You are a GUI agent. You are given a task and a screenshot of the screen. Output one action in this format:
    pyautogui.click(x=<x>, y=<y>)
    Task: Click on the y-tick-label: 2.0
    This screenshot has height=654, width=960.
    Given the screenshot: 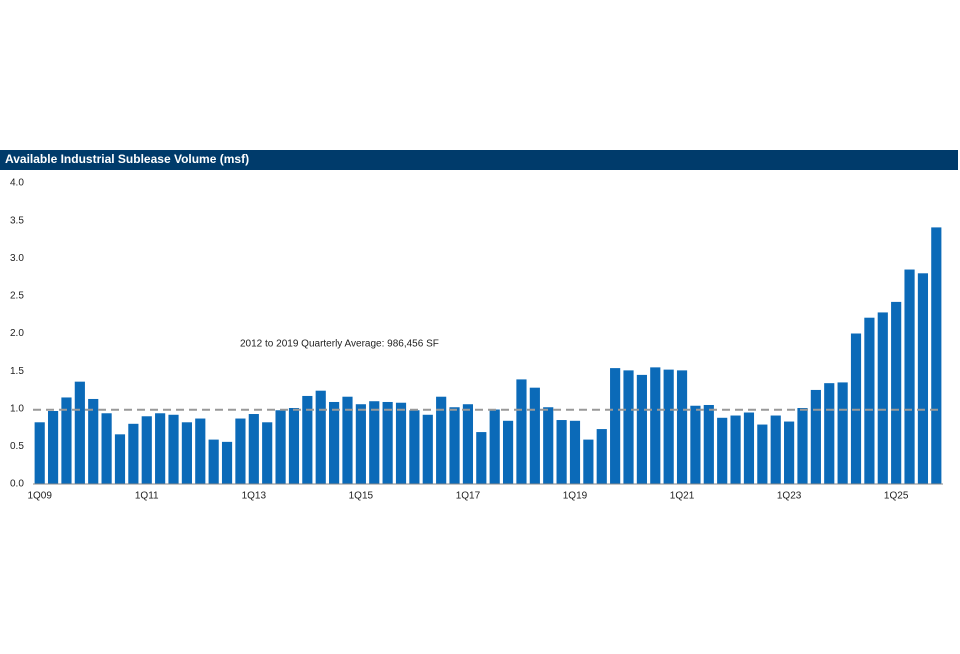 What is the action you would take?
    pyautogui.click(x=17, y=333)
    